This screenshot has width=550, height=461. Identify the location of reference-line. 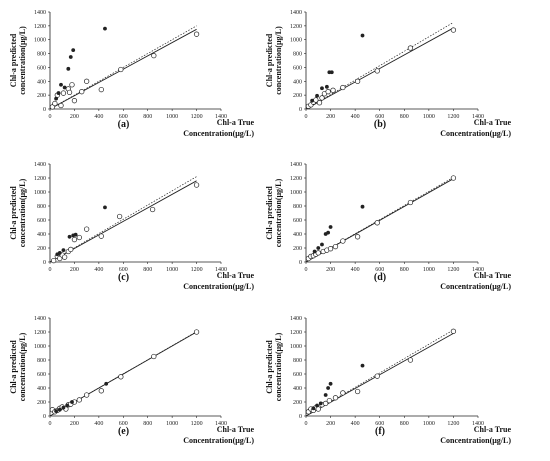
(379, 66).